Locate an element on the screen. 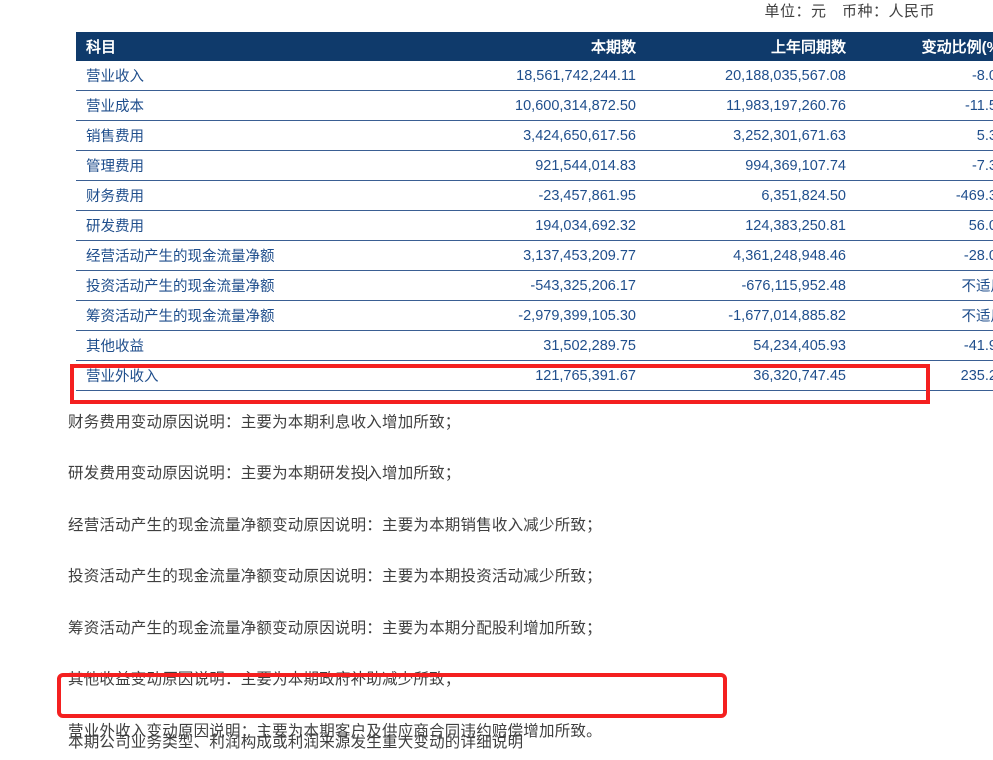 The image size is (993, 760). cell-previous-period: 6,351,824.50 is located at coordinates (751, 195).